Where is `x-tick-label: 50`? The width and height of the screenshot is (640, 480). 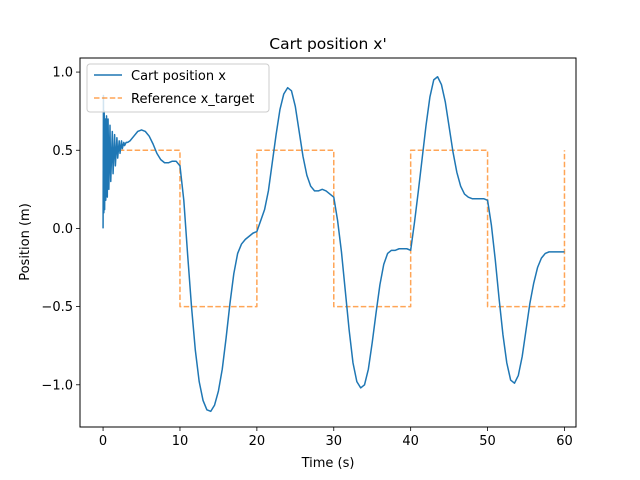 x-tick-label: 50 is located at coordinates (487, 441).